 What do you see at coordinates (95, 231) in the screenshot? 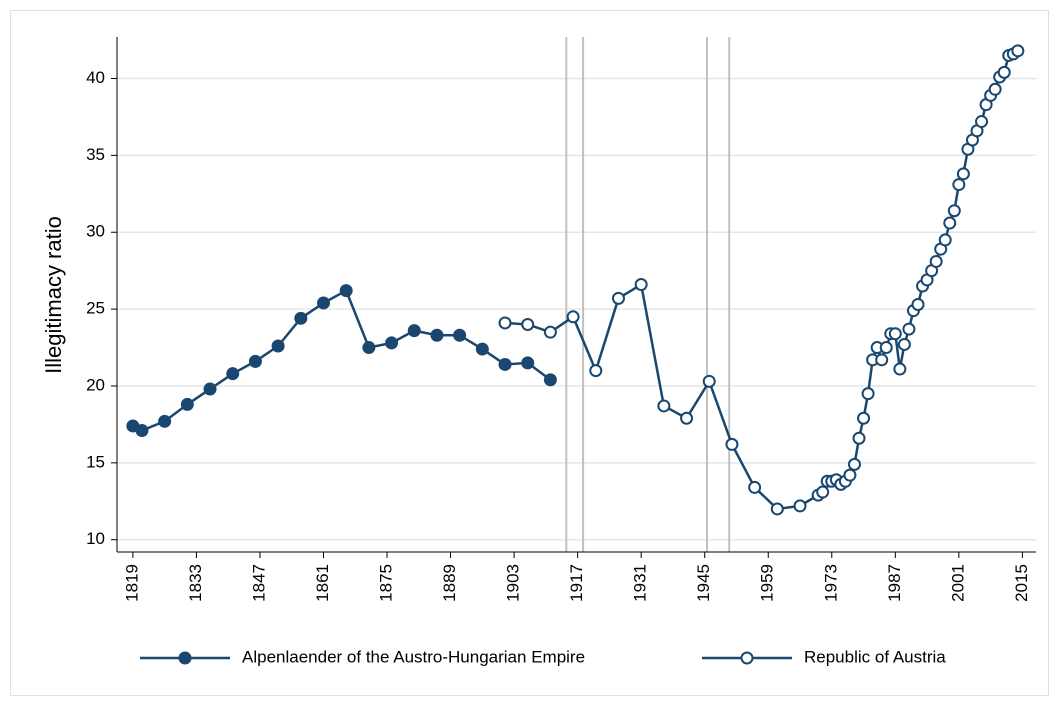
I see `y-tick-label: 30` at bounding box center [95, 231].